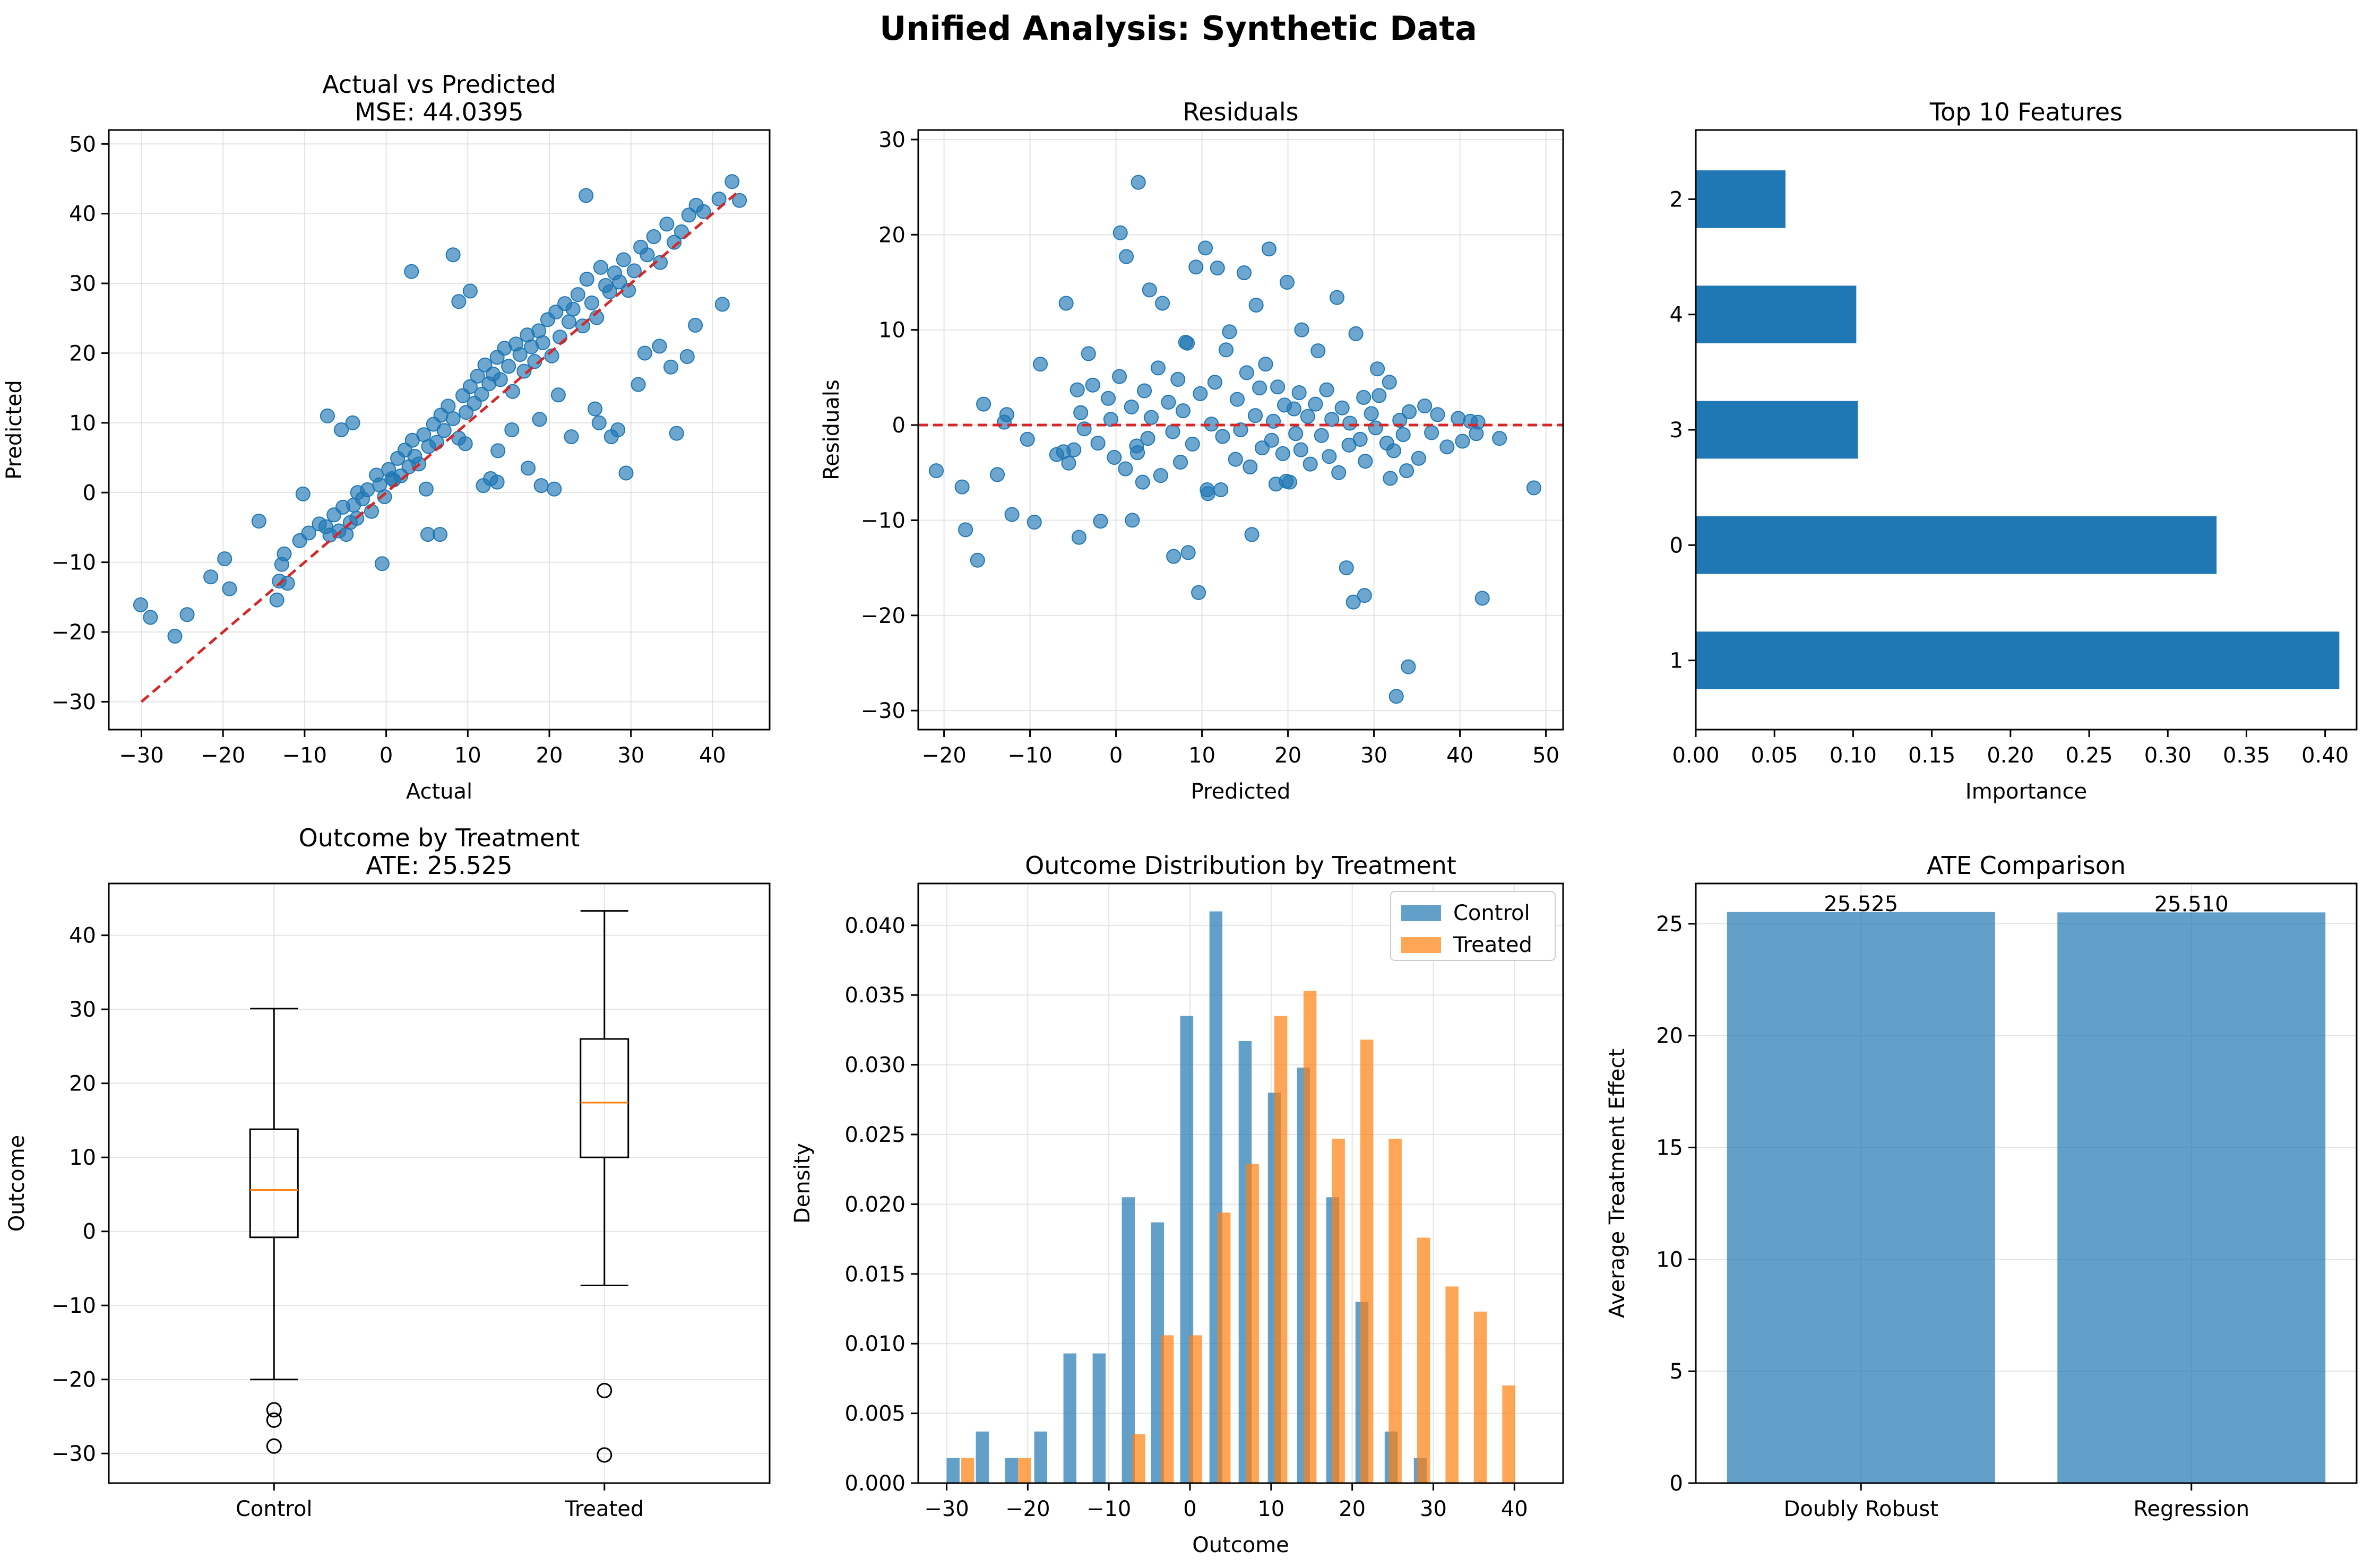 The image size is (2372, 1568). What do you see at coordinates (439, 430) in the screenshot?
I see `axes-frame` at bounding box center [439, 430].